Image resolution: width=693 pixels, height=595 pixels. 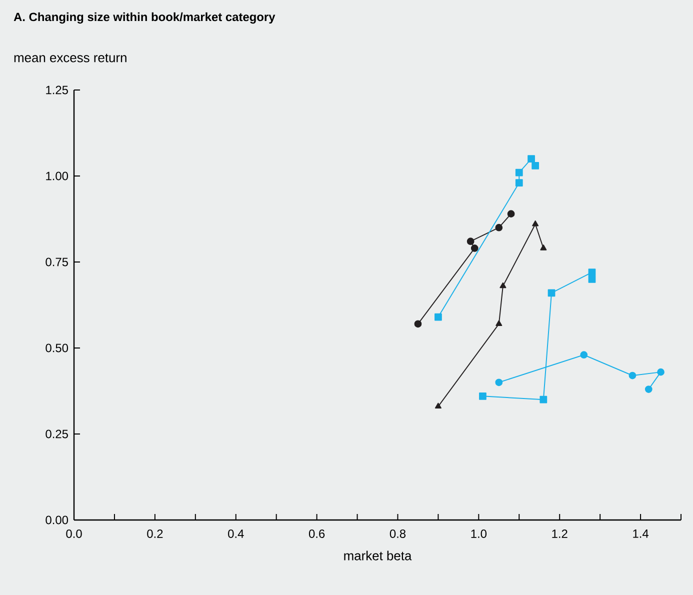 I want to click on y-tick-label: 0.75, so click(x=57, y=262).